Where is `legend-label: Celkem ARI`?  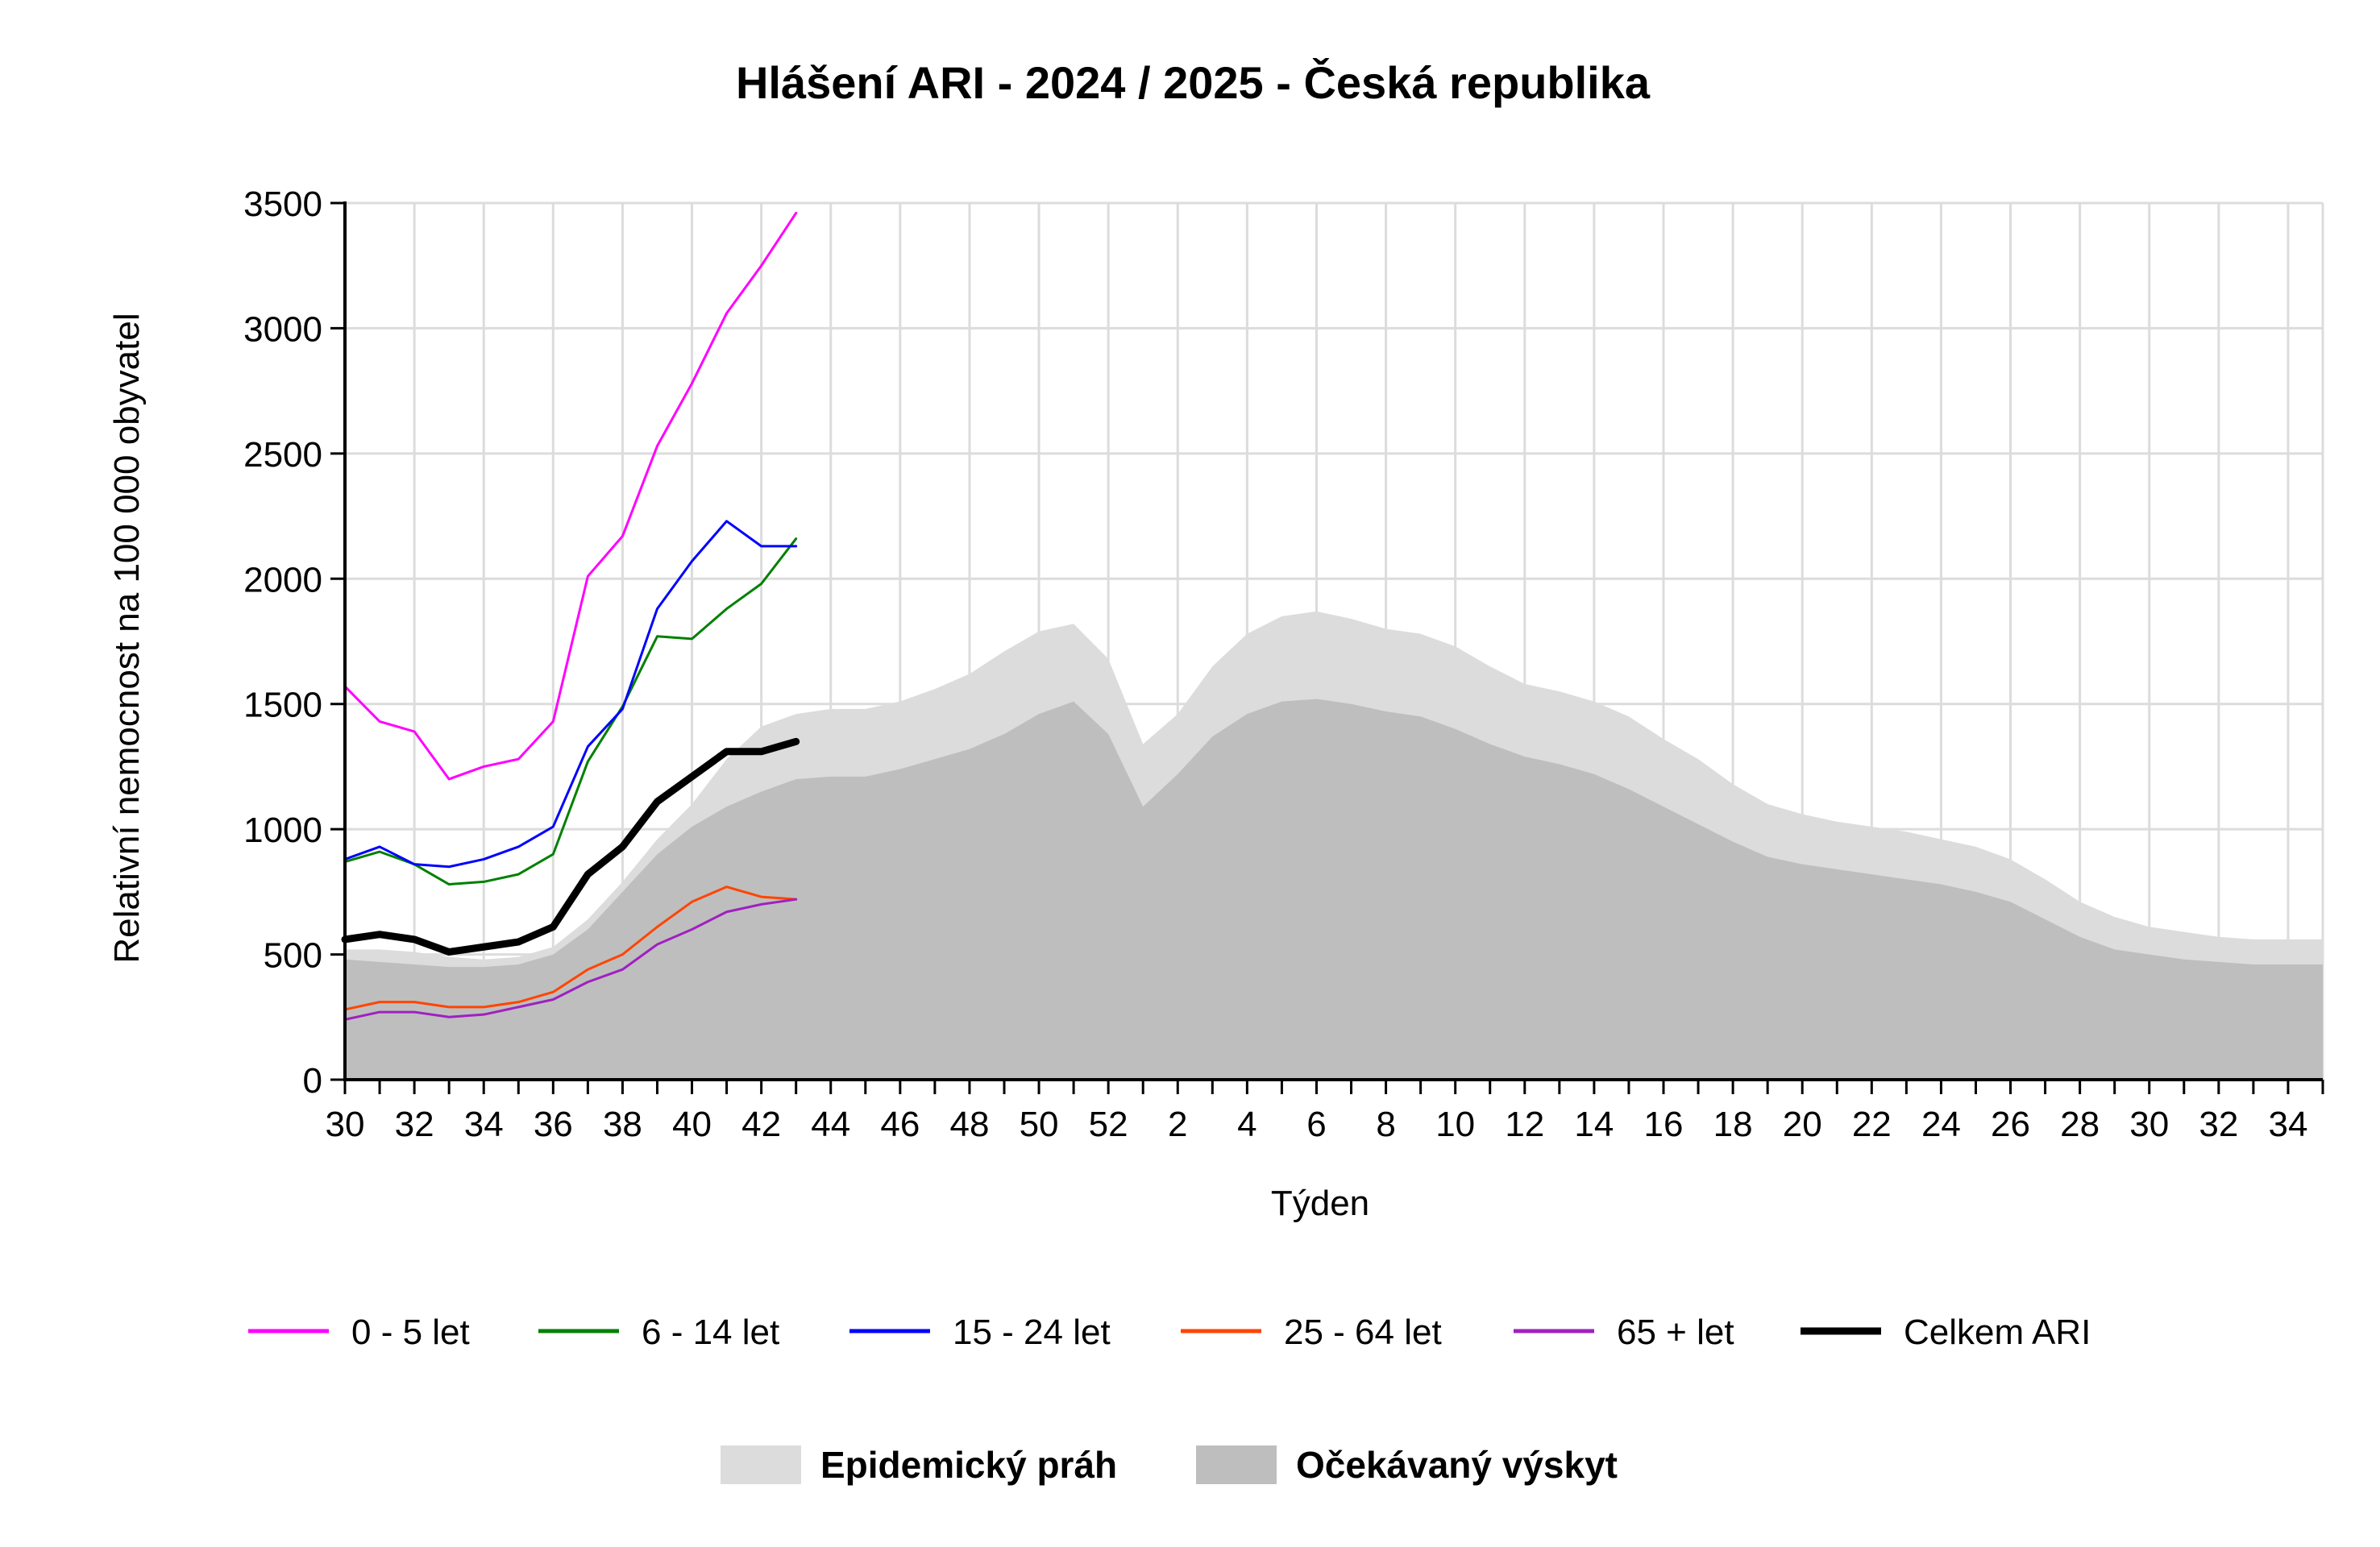
legend-label: Celkem ARI is located at coordinates (1997, 1333).